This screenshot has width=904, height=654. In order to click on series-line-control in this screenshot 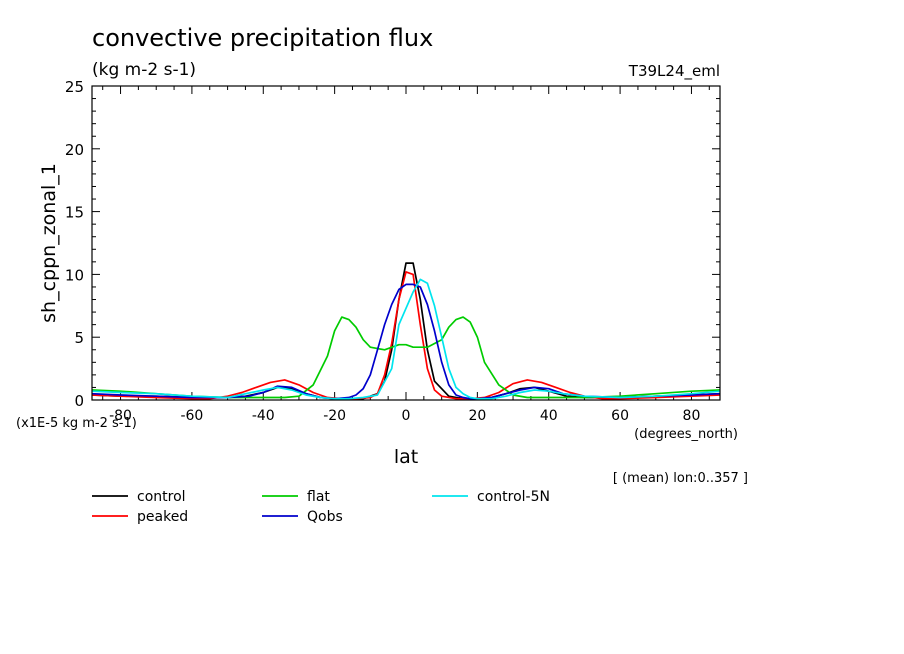, I will do `click(406, 331)`.